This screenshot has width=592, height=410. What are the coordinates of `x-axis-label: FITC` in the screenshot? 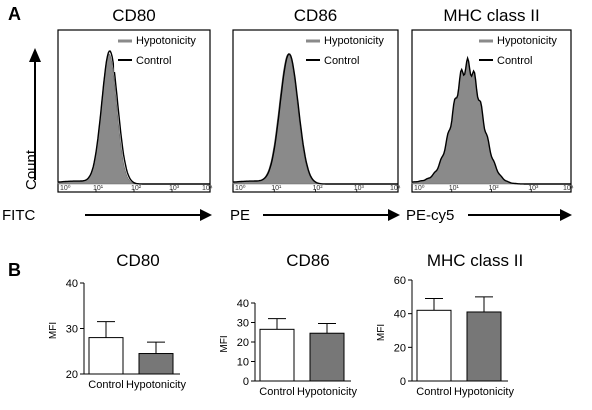 It's located at (18, 215).